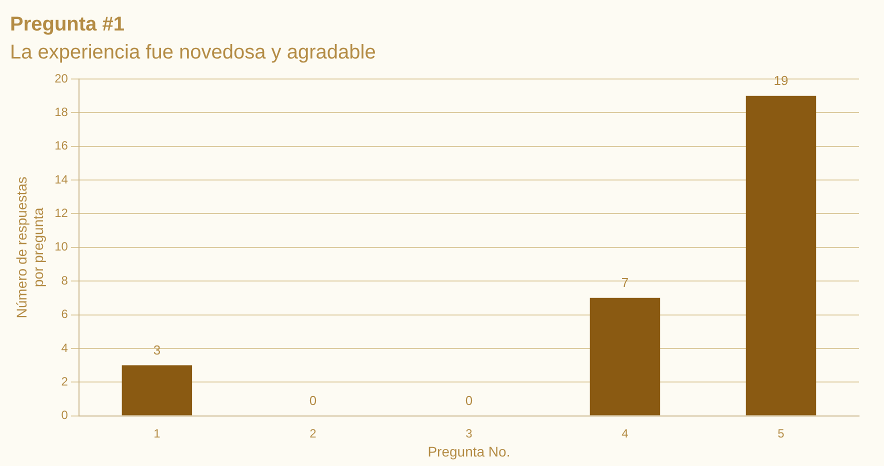 This screenshot has width=884, height=466. What do you see at coordinates (313, 433) in the screenshot?
I see `x-tick-label: 2` at bounding box center [313, 433].